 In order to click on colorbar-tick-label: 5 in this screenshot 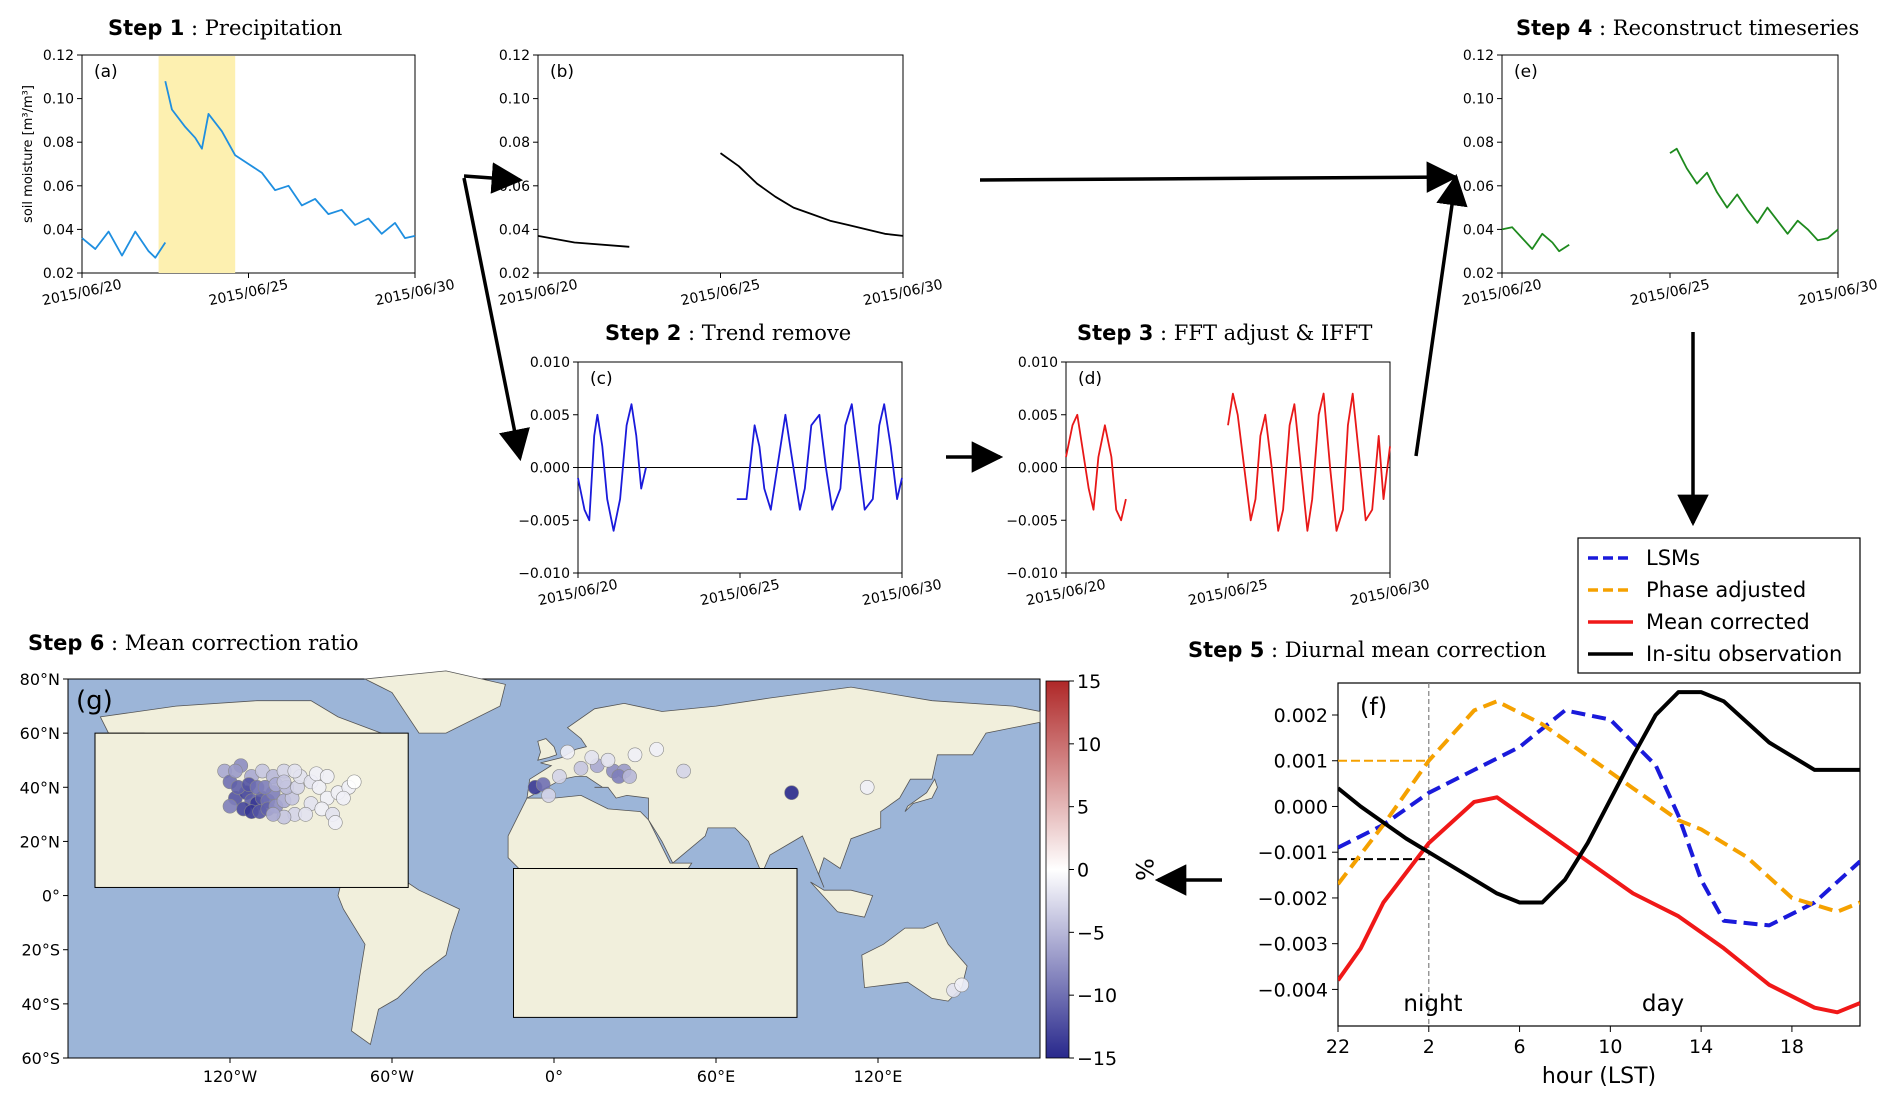, I will do `click(1083, 808)`.